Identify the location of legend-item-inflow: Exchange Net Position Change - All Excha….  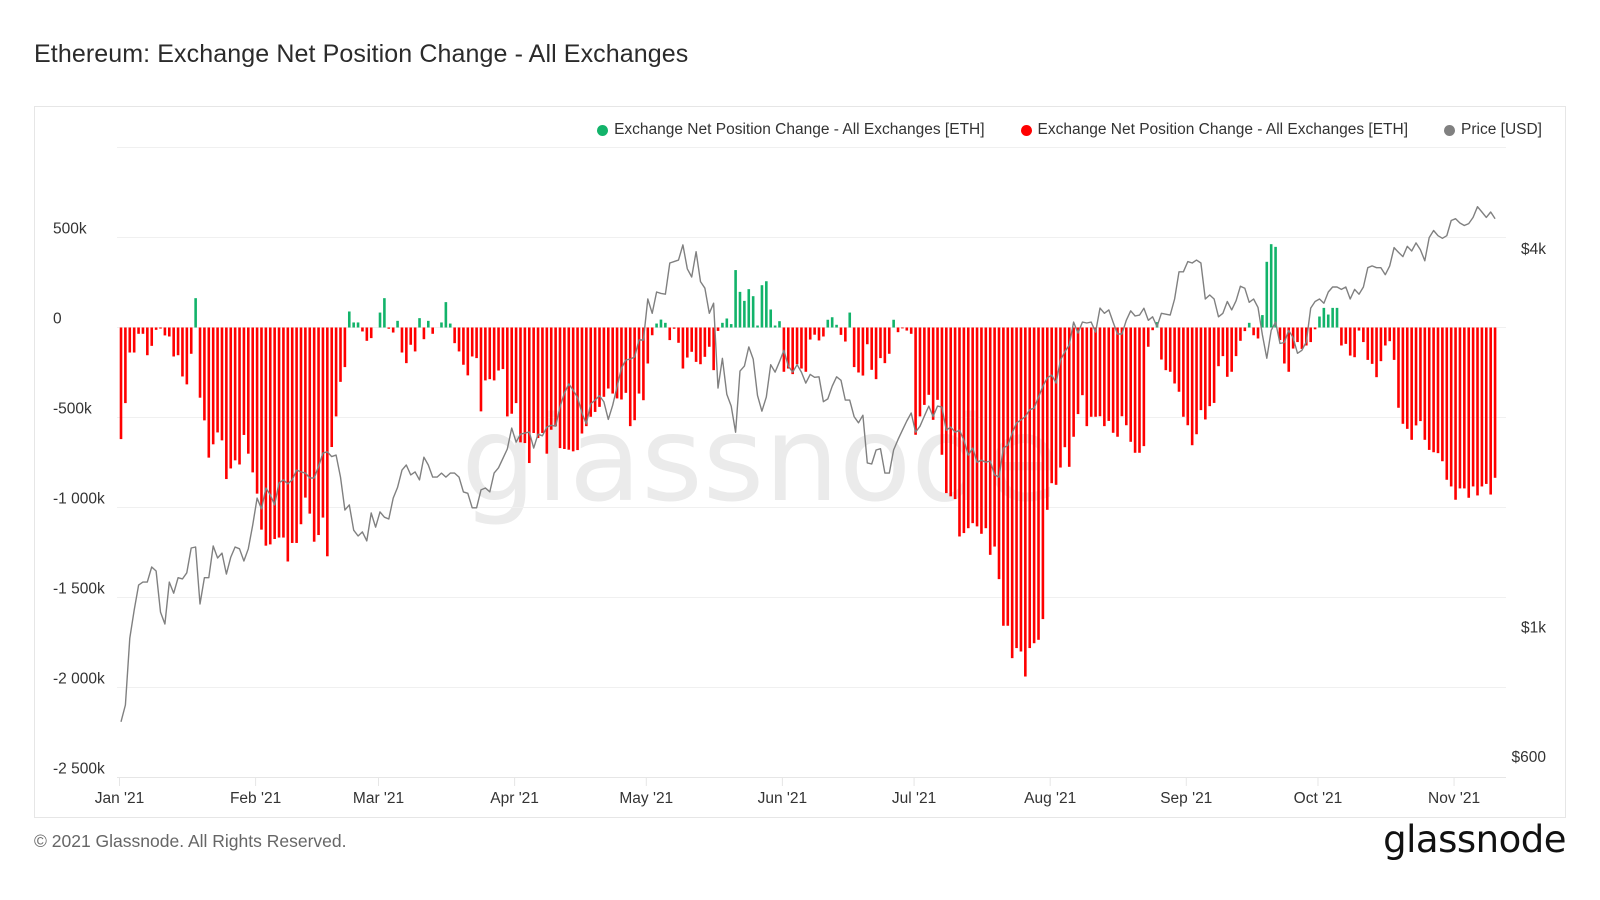
(791, 130).